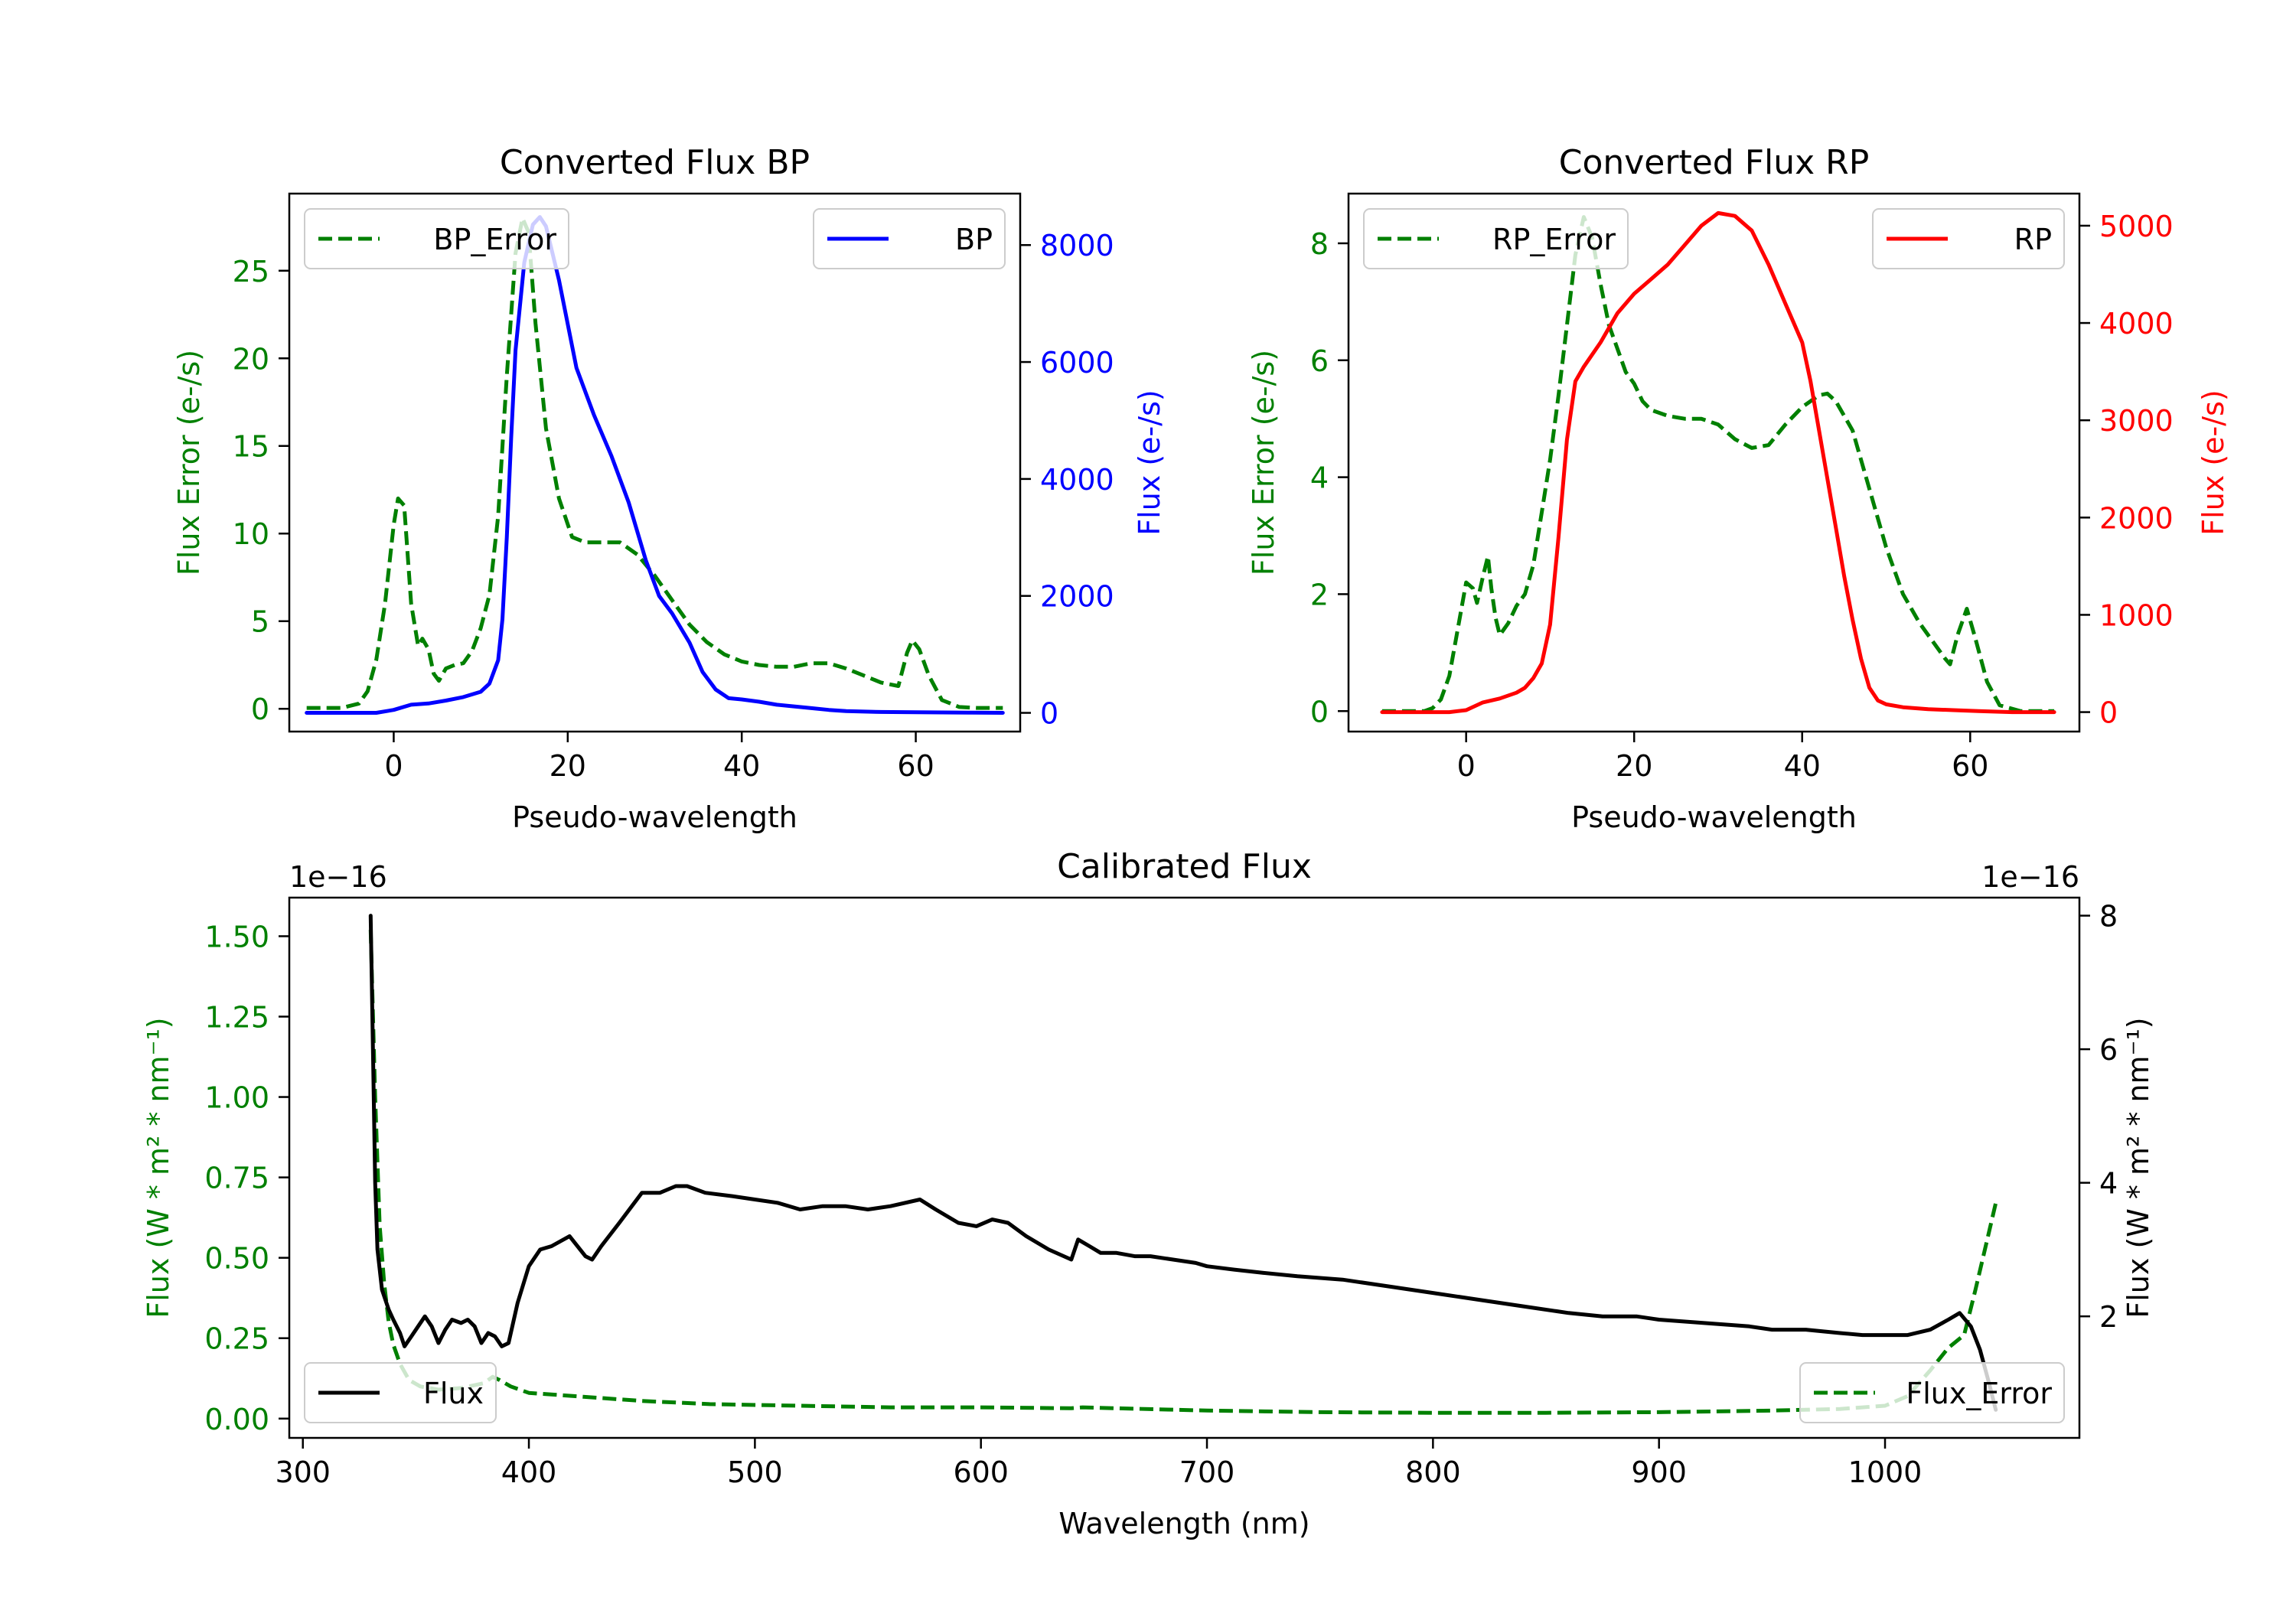 Image resolution: width=2296 pixels, height=1607 pixels. Describe the element at coordinates (2108, 917) in the screenshot. I see `cal-y-right-tick-label: 8` at that location.